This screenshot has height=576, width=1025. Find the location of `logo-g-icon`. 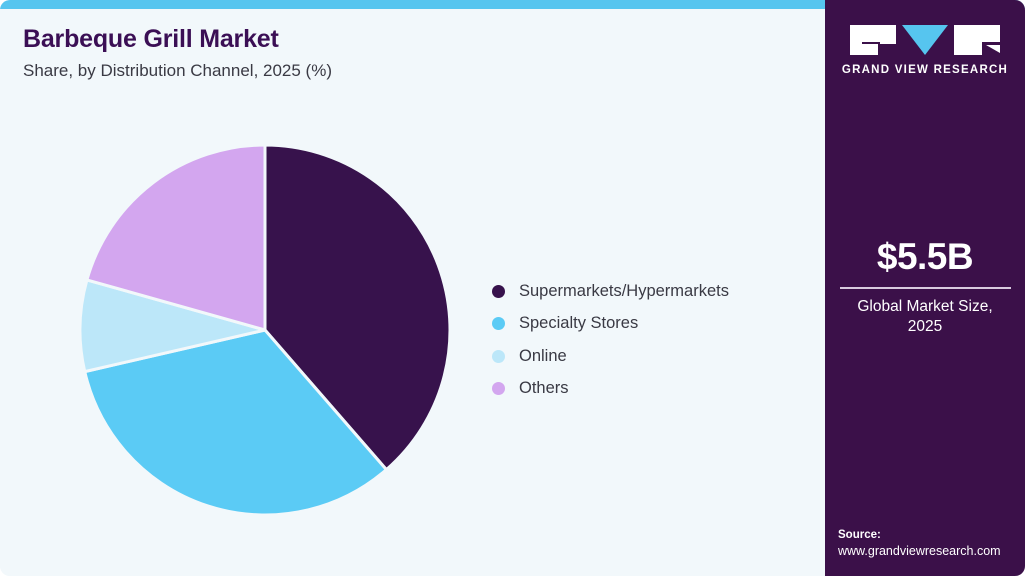

logo-g-icon is located at coordinates (873, 40).